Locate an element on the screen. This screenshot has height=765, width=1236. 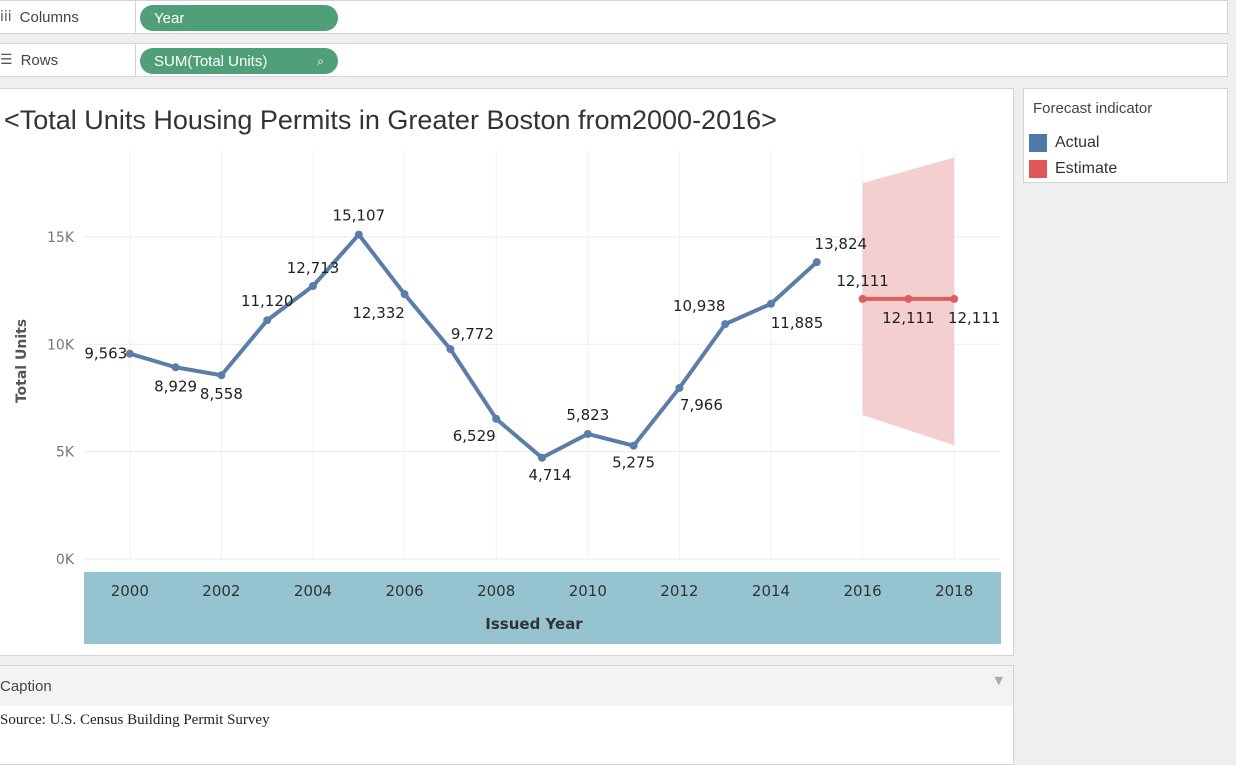
columns-shelf-label: iii Columns is located at coordinates (68, 17).